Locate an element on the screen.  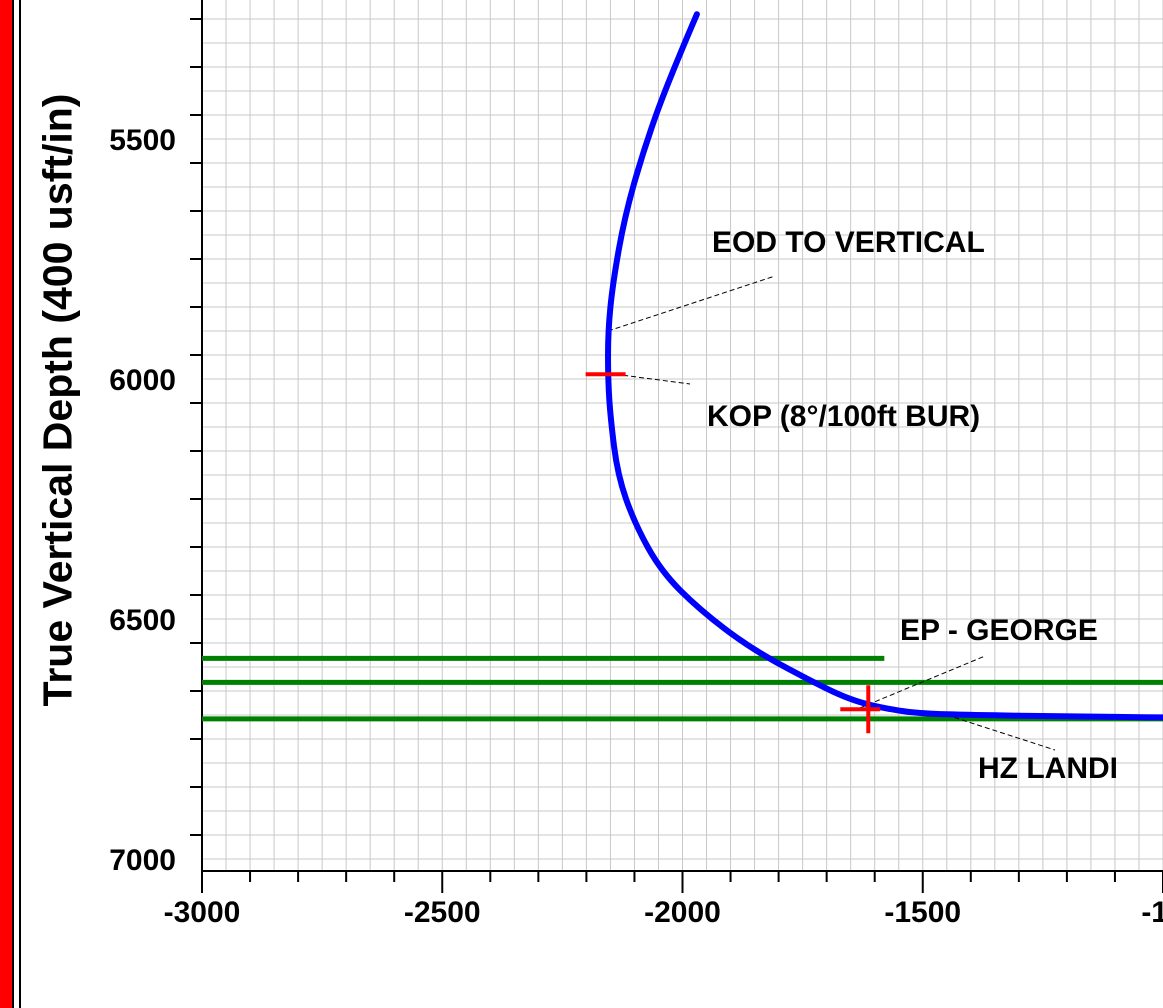
left-border-line is located at coordinates (20, 504).